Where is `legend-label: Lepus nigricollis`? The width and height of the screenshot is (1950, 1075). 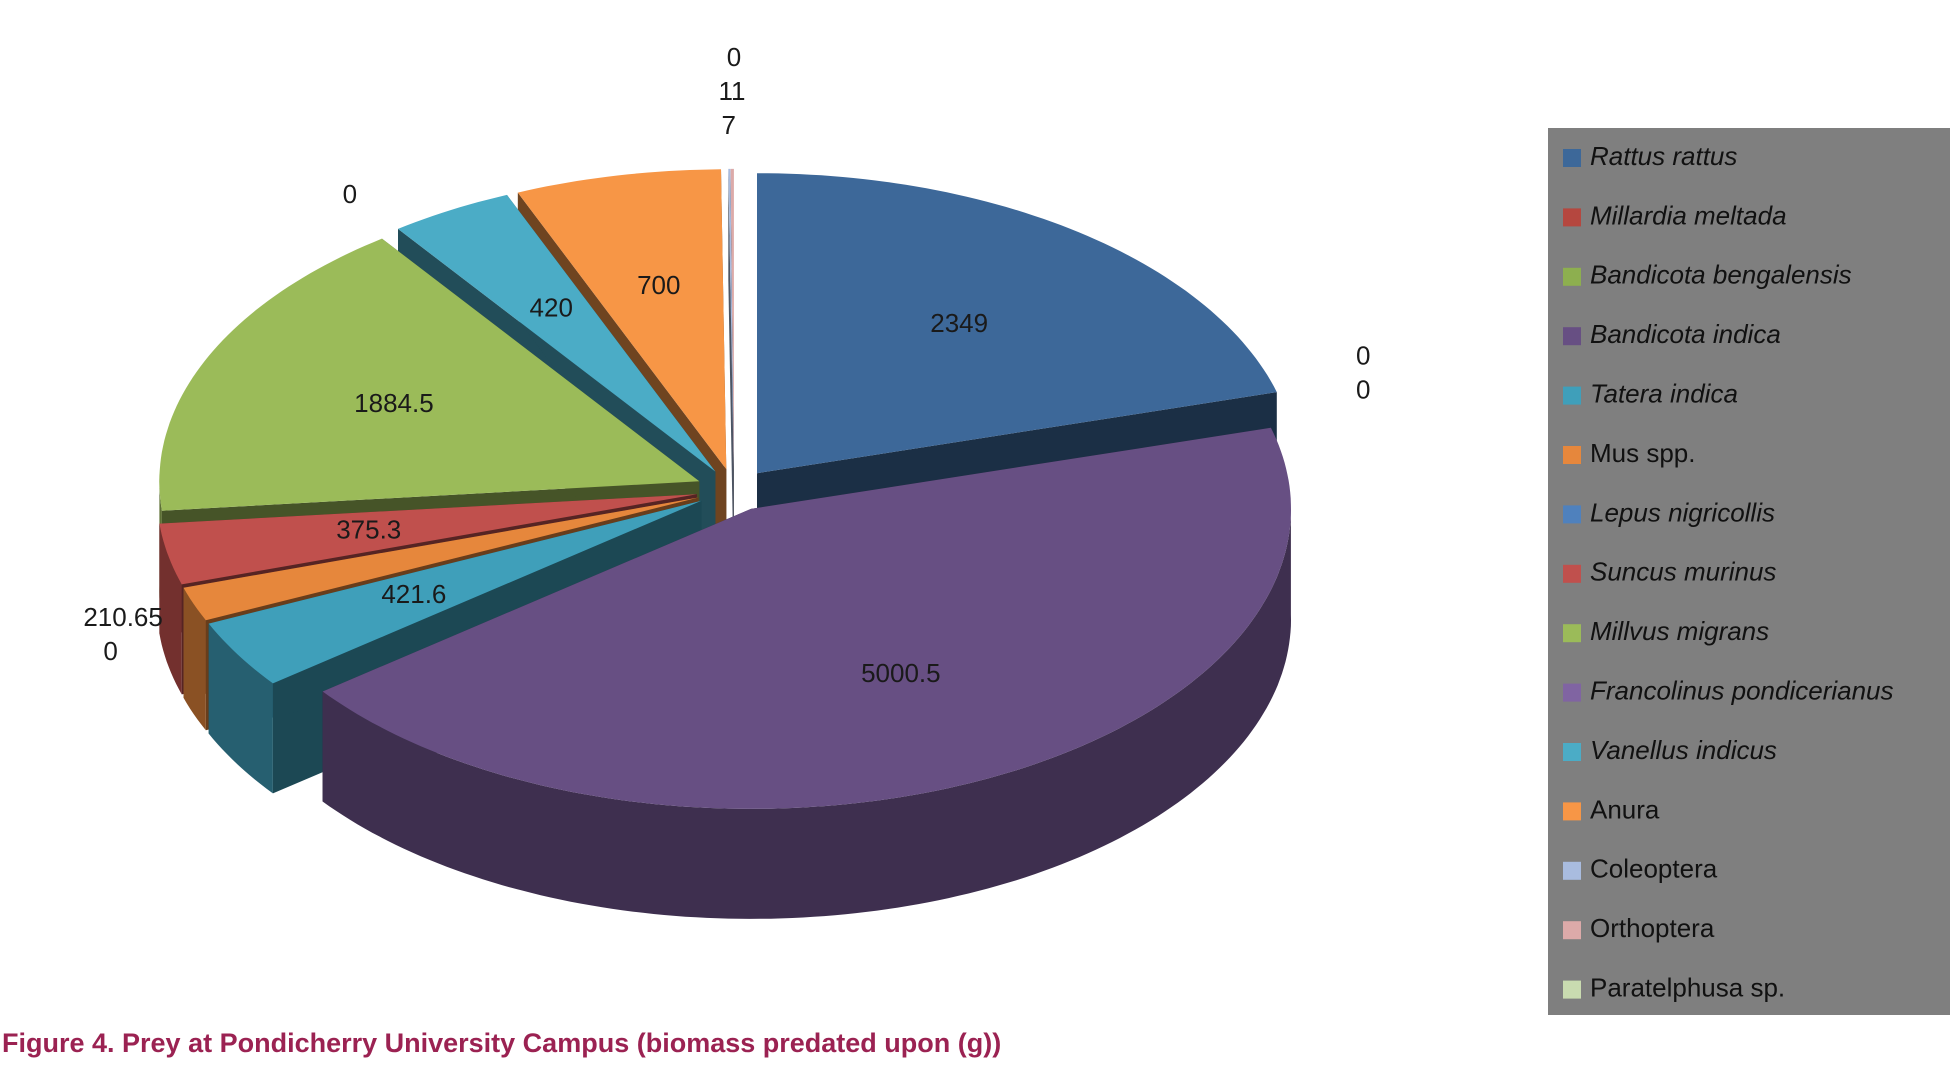
legend-label: Lepus nigricollis is located at coordinates (1682, 512).